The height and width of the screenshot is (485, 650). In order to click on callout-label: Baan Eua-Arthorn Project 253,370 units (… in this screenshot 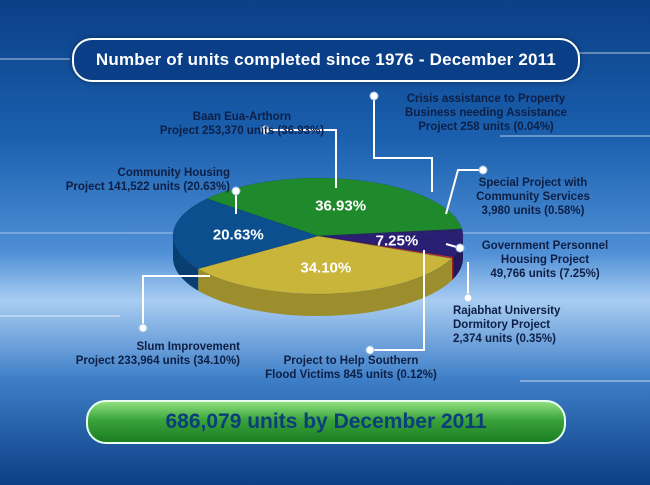, I will do `click(242, 124)`.